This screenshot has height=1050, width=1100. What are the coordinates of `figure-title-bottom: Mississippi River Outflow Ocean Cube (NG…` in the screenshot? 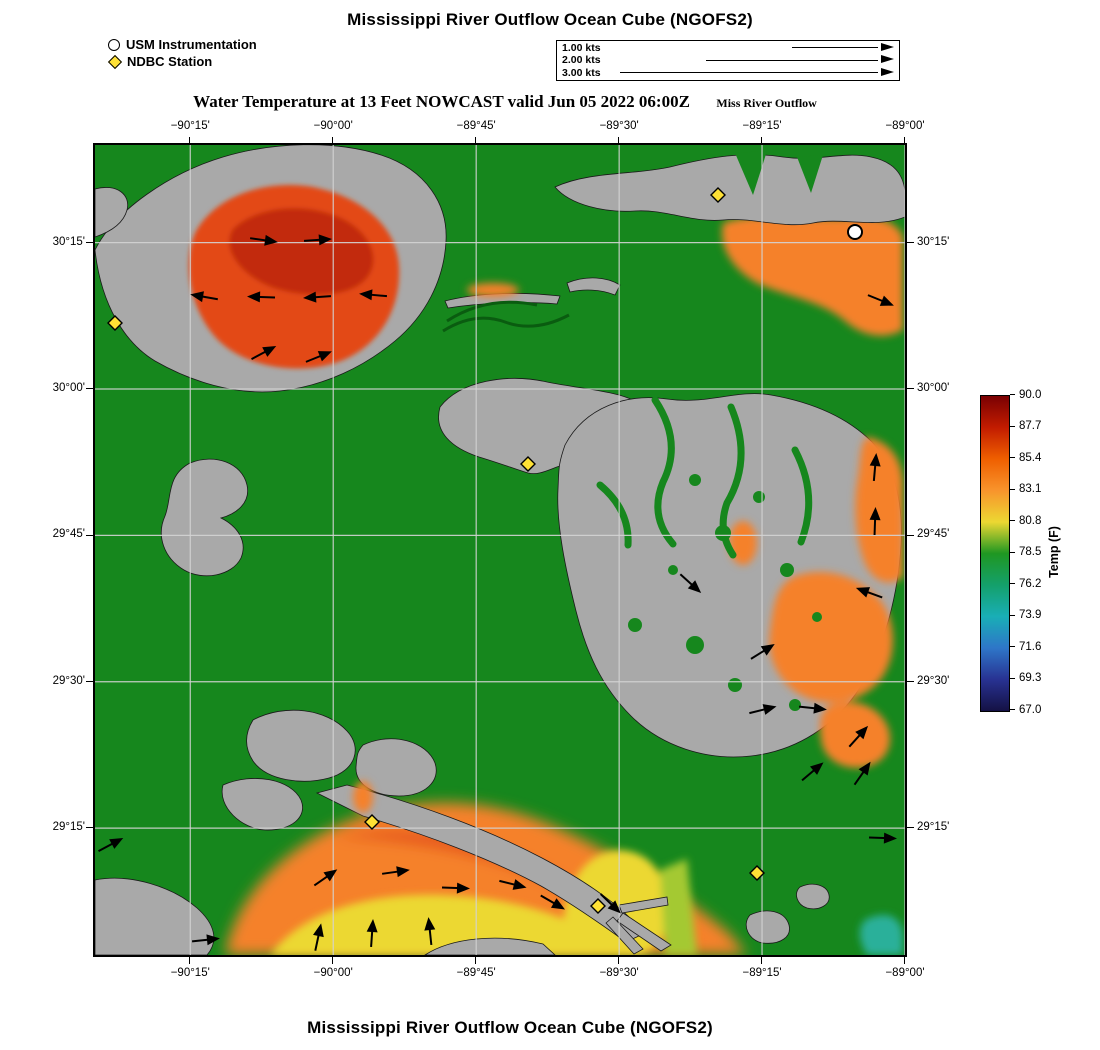 It's located at (510, 1027).